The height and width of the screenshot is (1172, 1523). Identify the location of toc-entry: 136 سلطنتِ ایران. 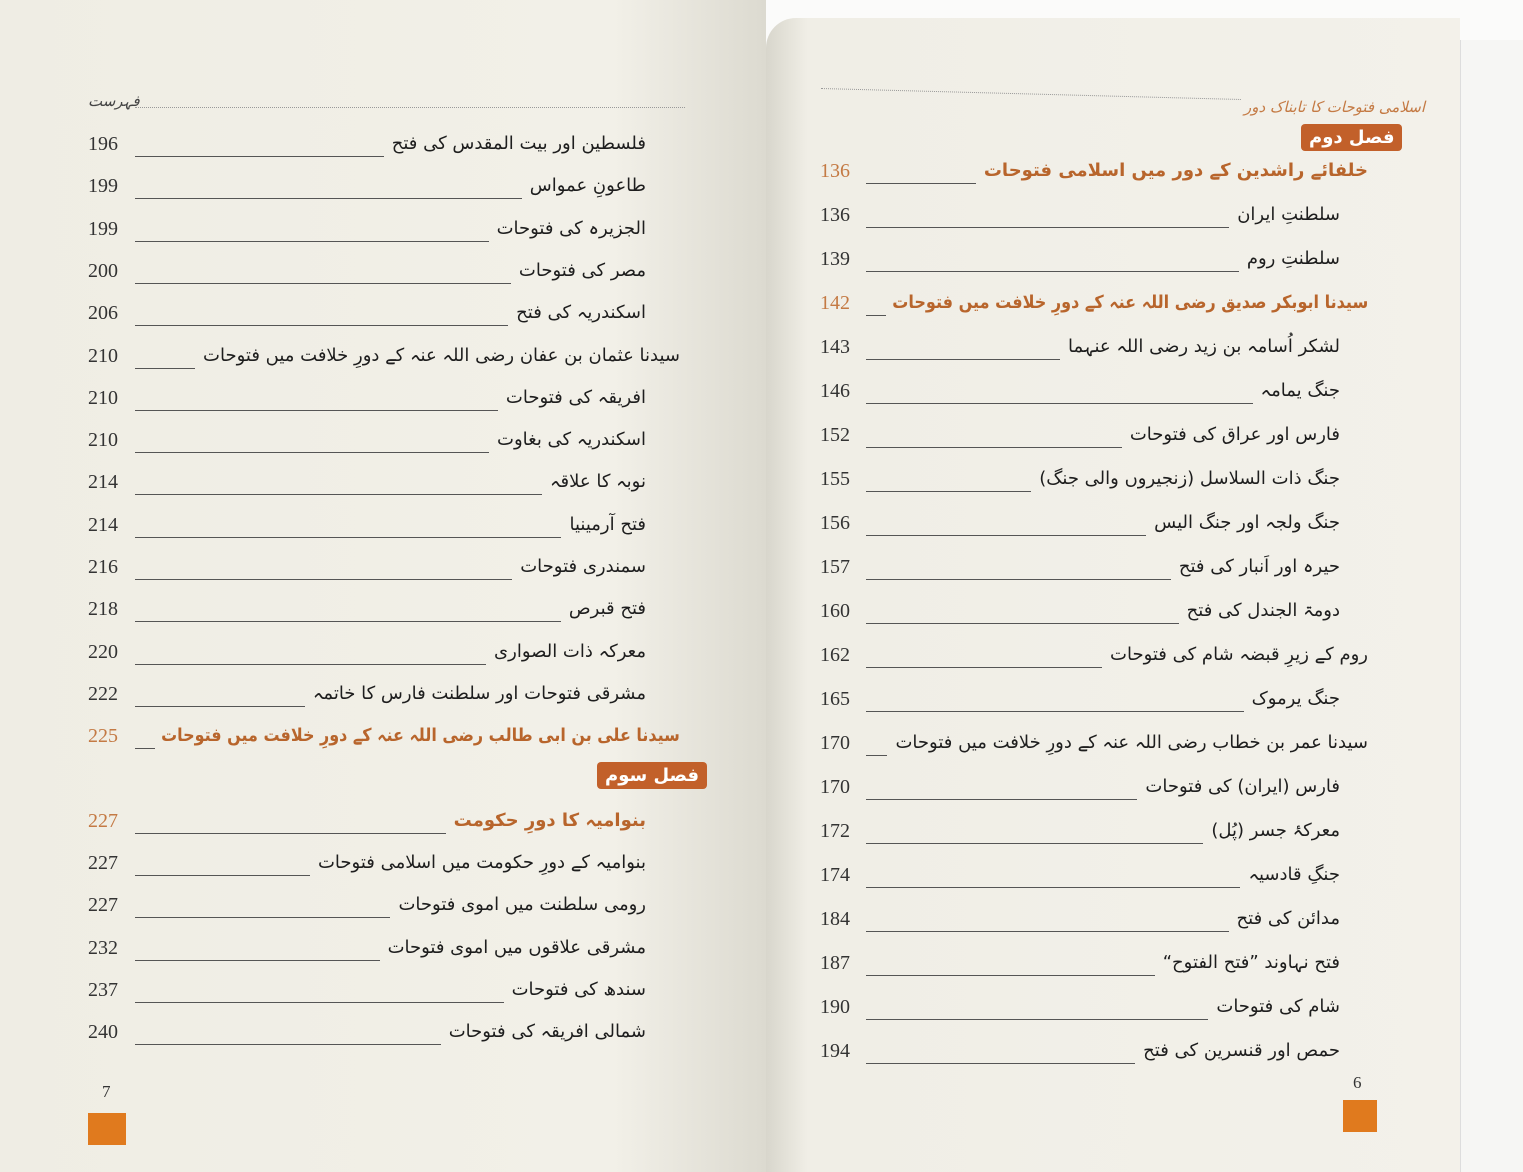
(1080, 219).